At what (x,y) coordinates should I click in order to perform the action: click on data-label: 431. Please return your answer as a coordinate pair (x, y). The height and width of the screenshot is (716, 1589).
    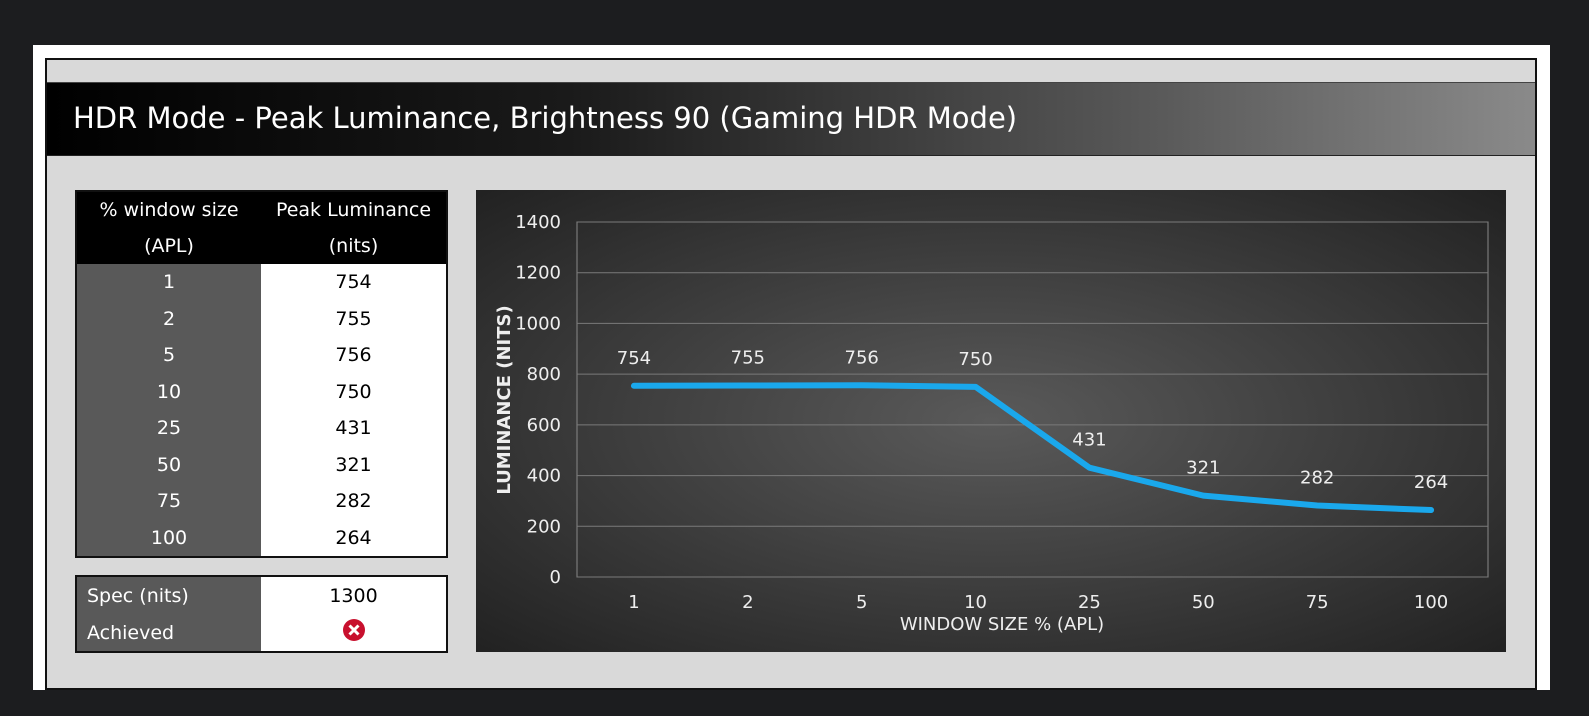
    Looking at the image, I should click on (1089, 440).